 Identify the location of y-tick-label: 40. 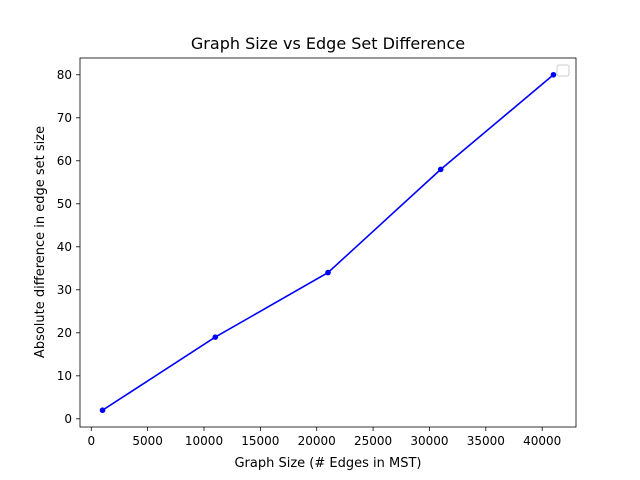
(64, 247).